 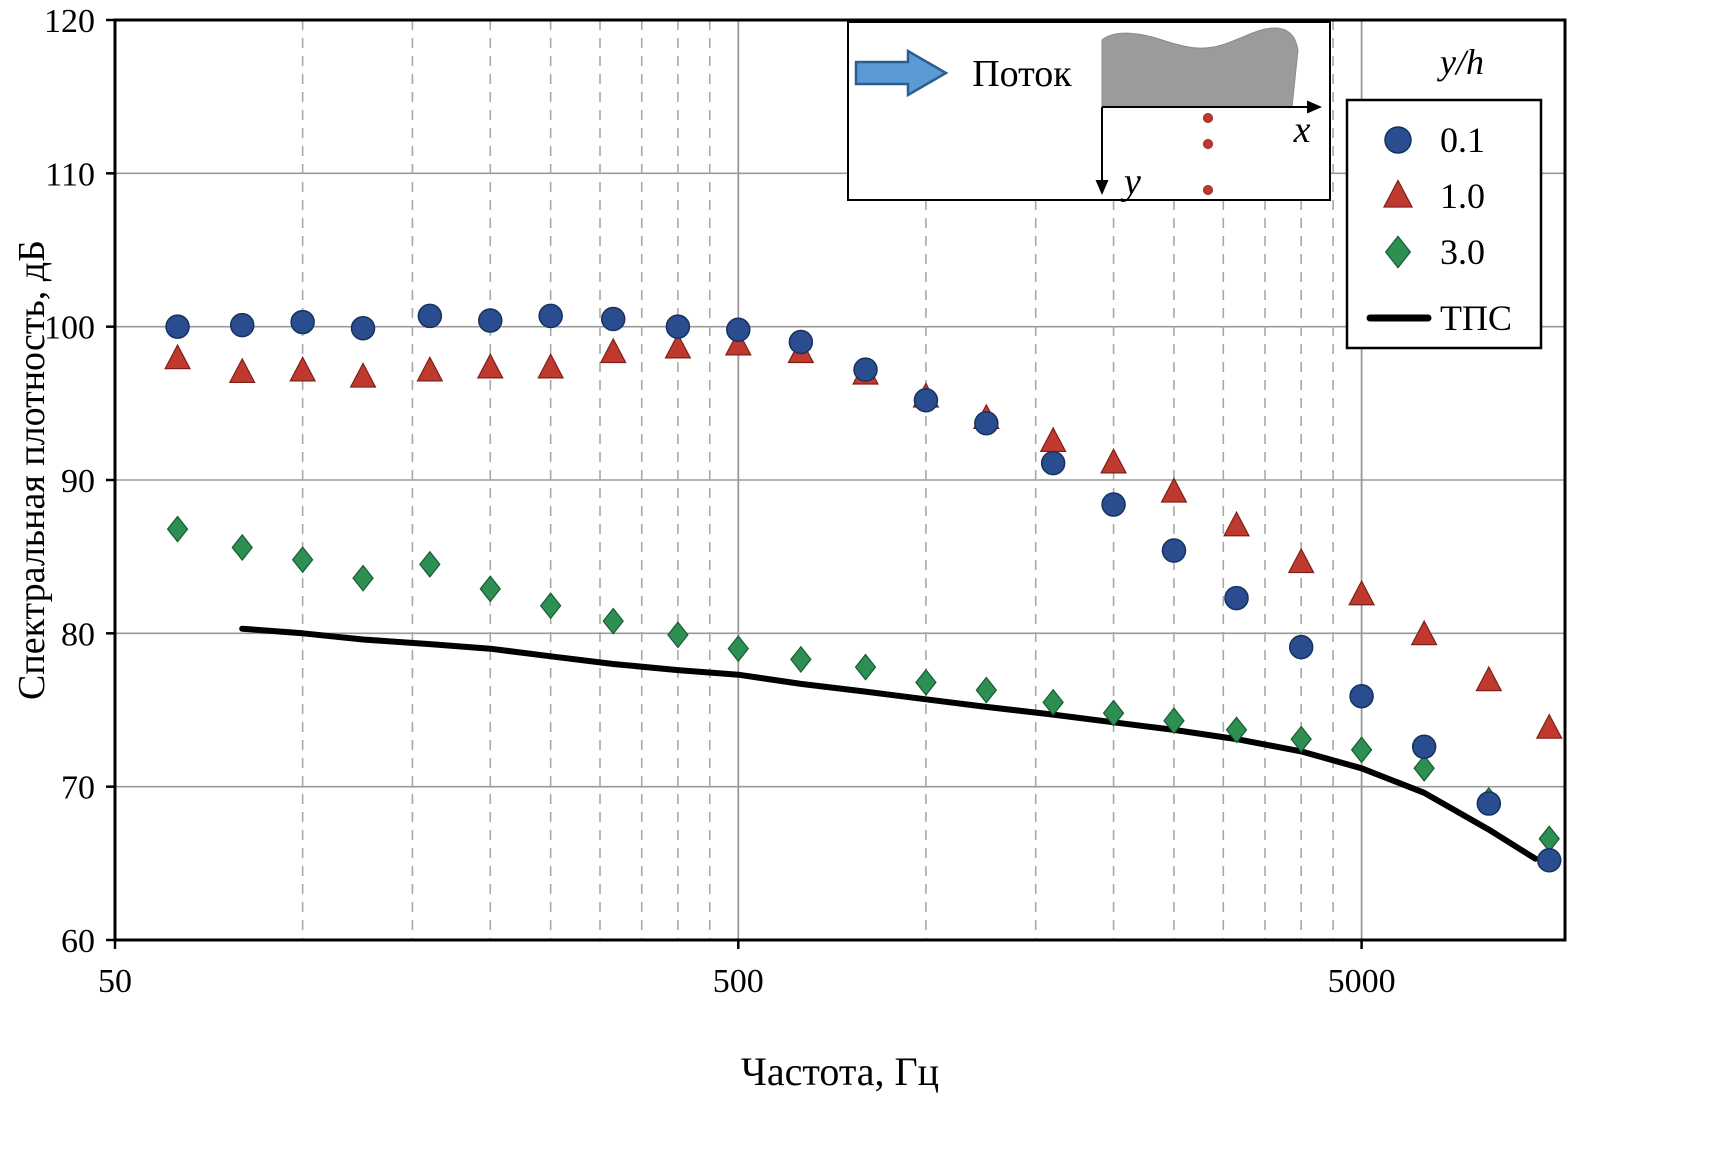 I want to click on y-tick-label: 90, so click(x=78, y=481).